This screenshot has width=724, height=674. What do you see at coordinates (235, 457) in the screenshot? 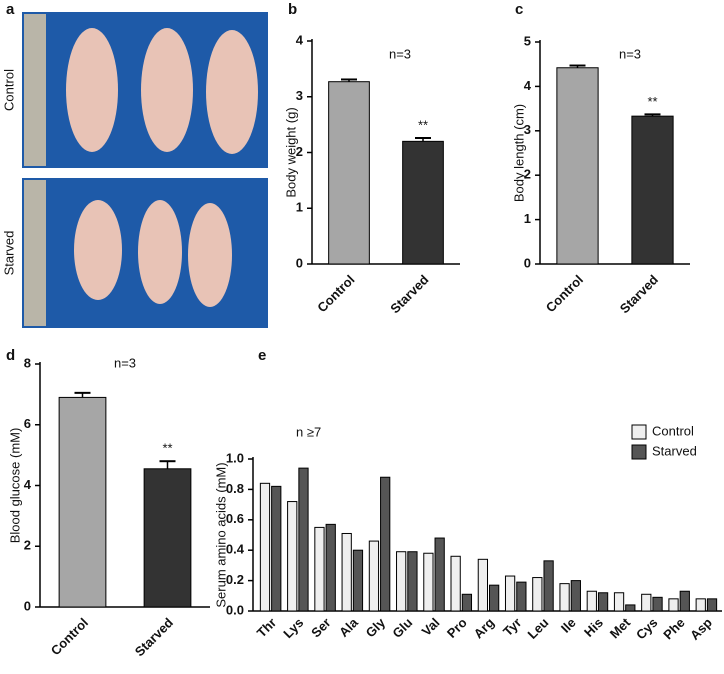
I see `y-tick-label: 1.0` at bounding box center [235, 457].